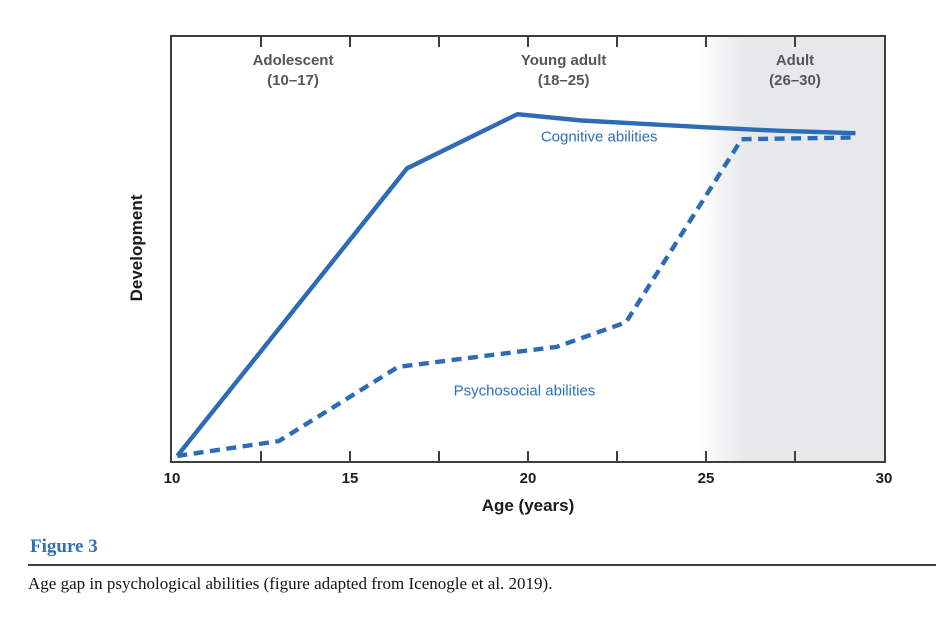 This screenshot has width=938, height=622. What do you see at coordinates (293, 60) in the screenshot?
I see `region-label-line1: Adolescent` at bounding box center [293, 60].